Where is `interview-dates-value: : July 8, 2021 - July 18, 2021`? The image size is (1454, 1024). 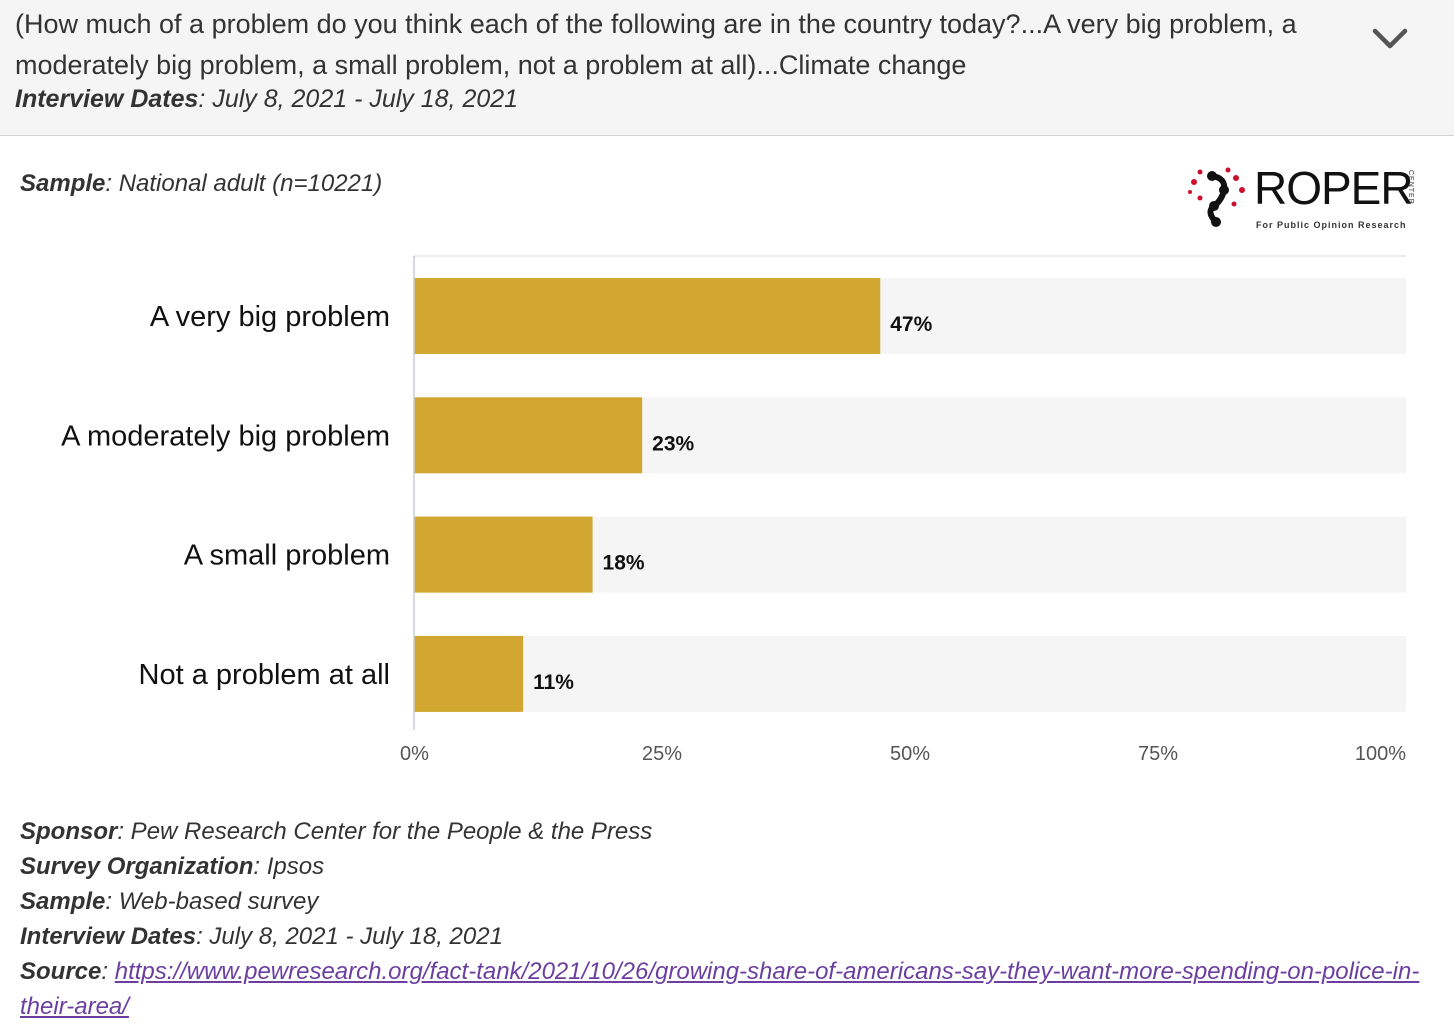 interview-dates-value: : July 8, 2021 - July 18, 2021 is located at coordinates (358, 99).